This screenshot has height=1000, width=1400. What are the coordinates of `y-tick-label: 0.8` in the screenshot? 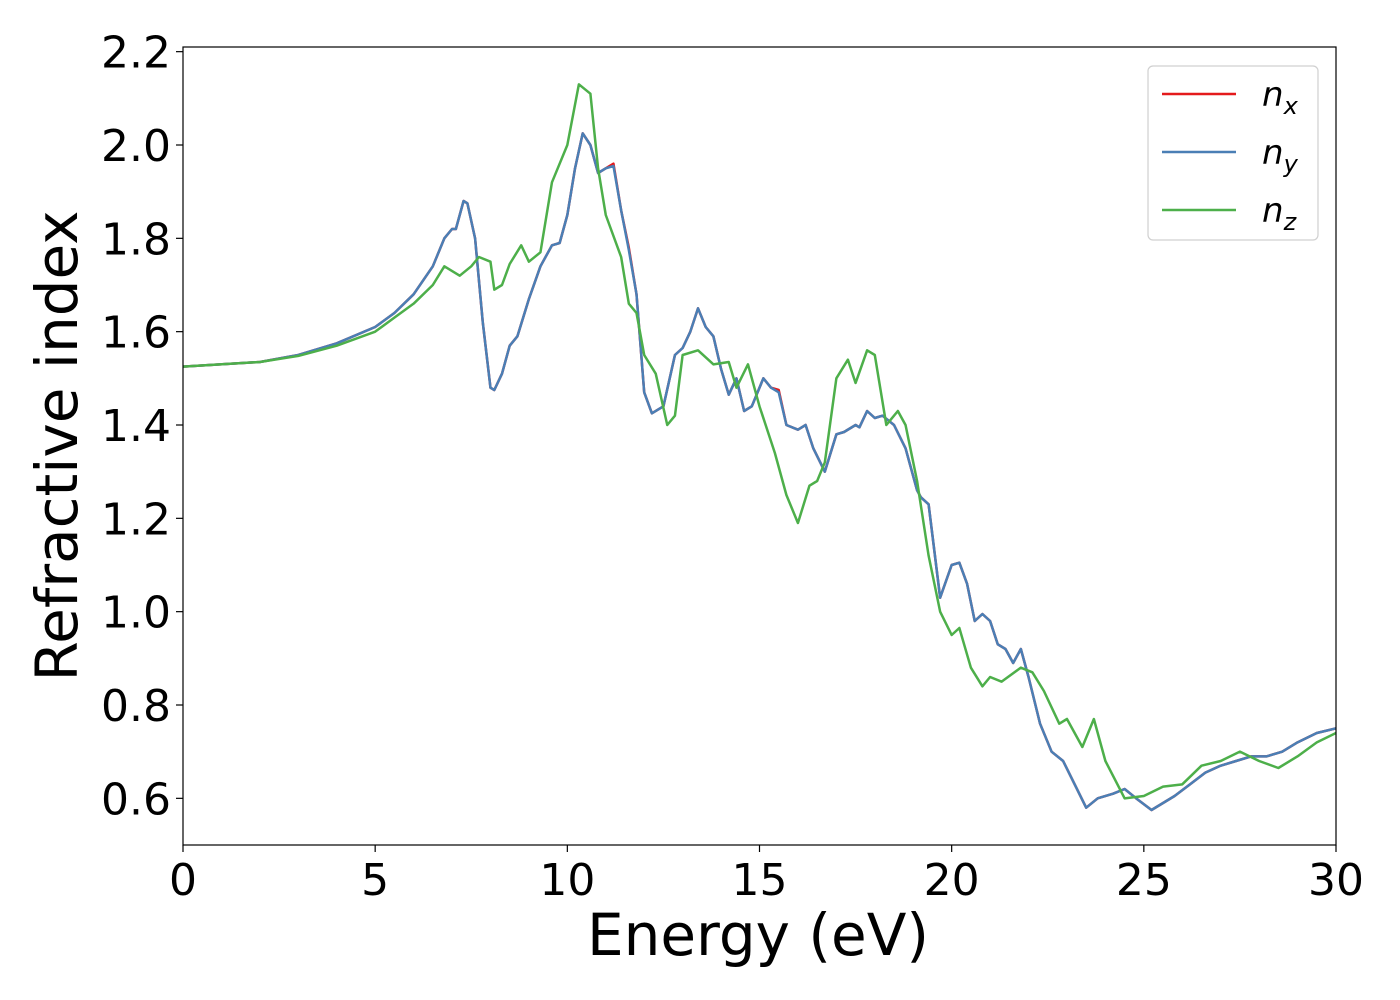 It's located at (136, 706).